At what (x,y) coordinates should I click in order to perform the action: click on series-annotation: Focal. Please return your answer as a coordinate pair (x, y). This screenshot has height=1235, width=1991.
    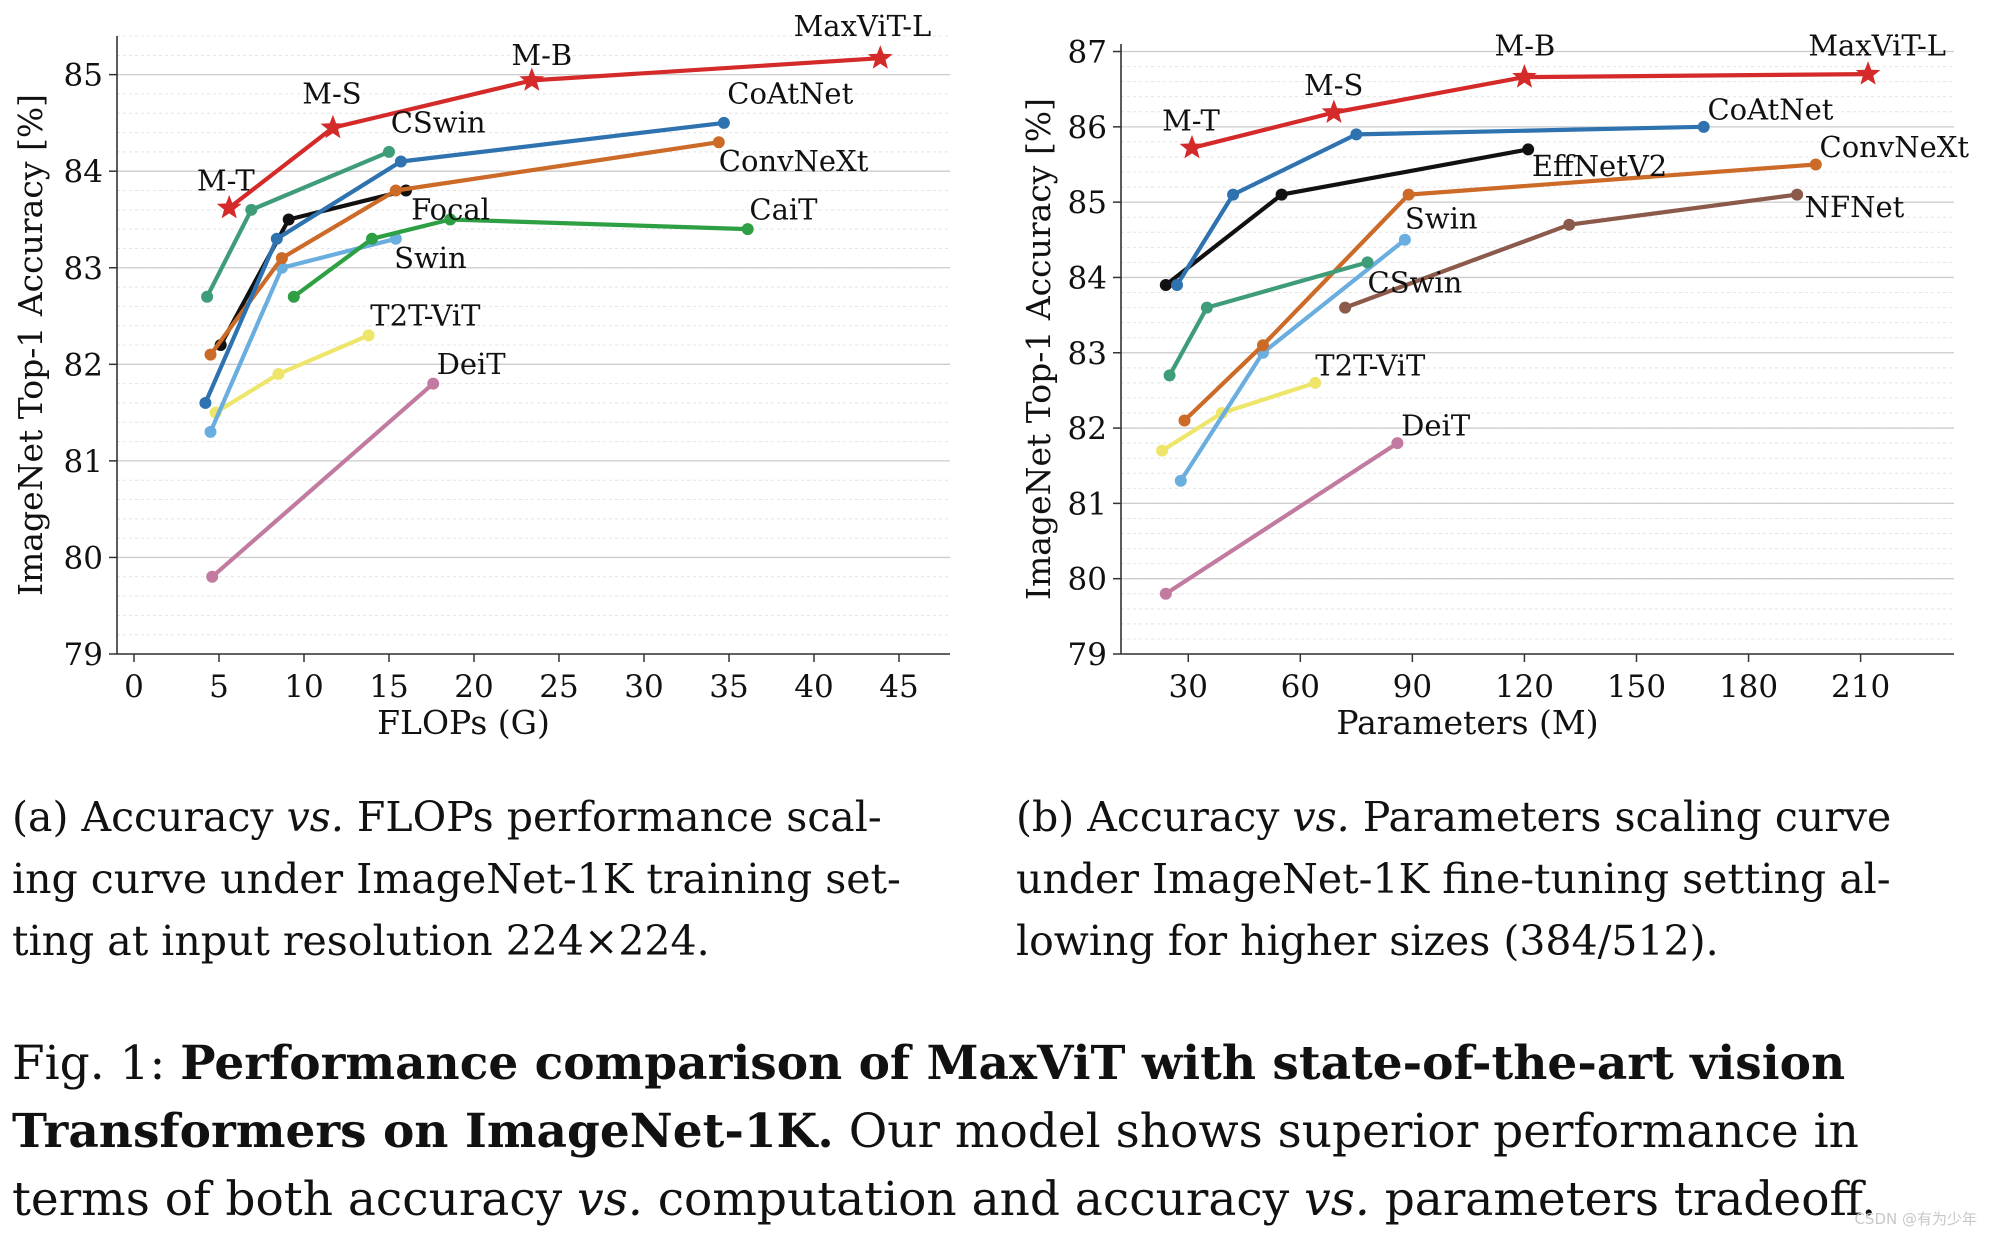
    Looking at the image, I should click on (450, 209).